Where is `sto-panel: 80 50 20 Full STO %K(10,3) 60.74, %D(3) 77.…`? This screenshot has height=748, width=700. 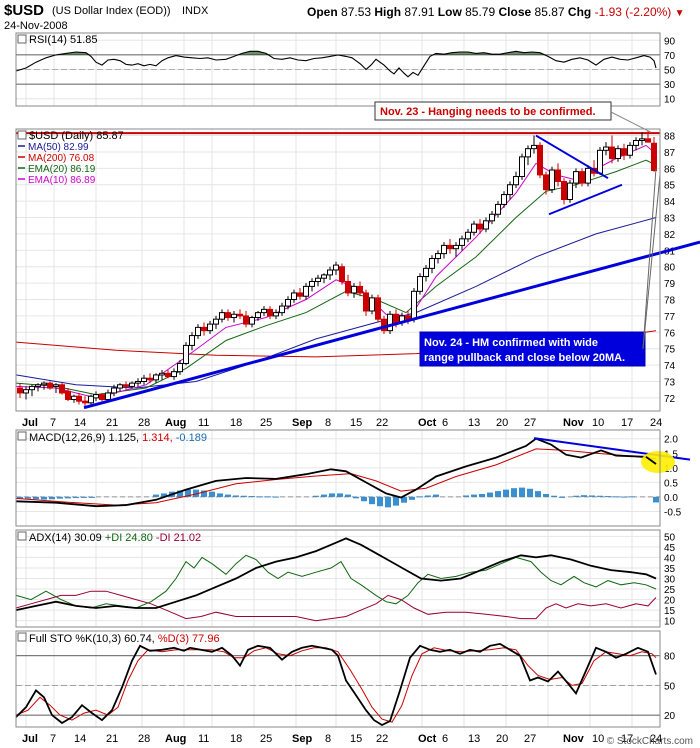 sto-panel: 80 50 20 Full STO %K(10,3) 60.74, %D(3) 77.… is located at coordinates (345, 679).